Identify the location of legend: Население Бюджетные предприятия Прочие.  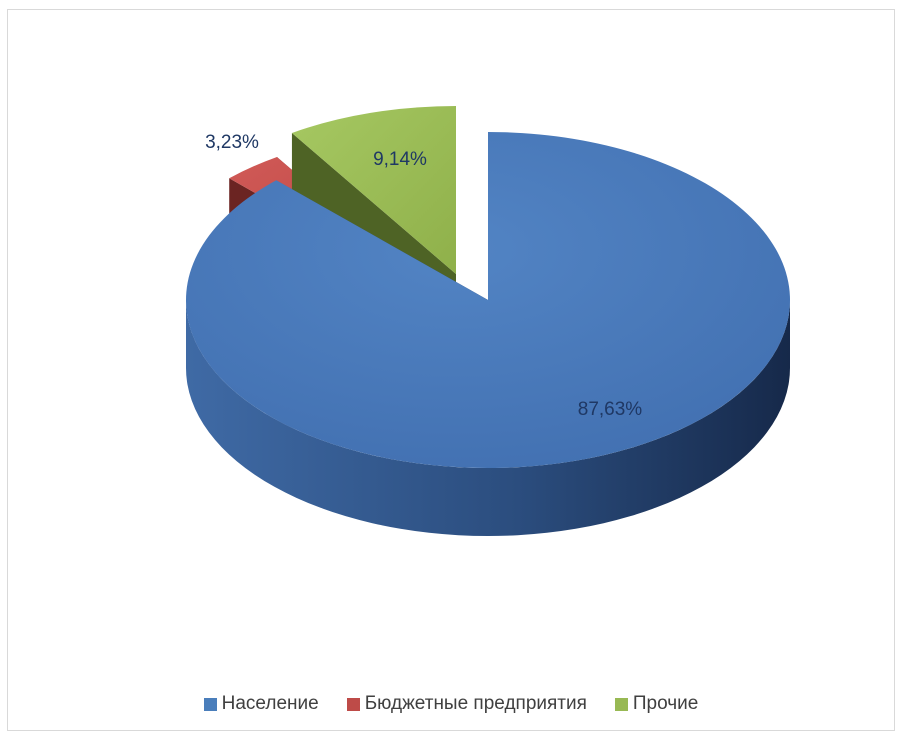
(451, 704).